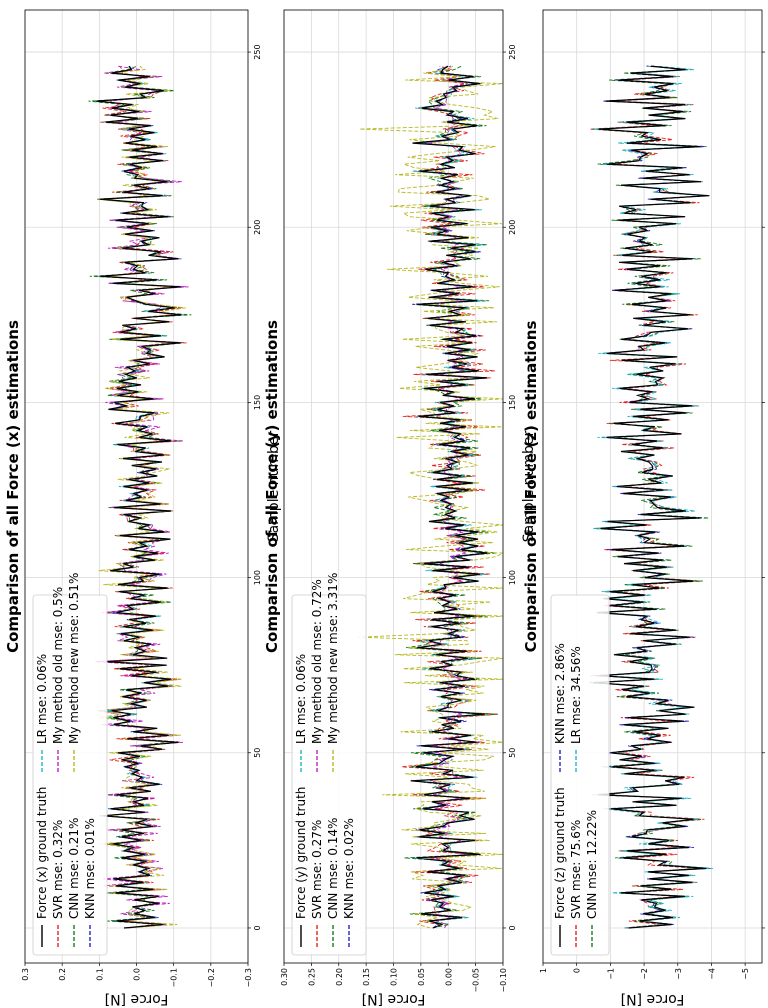 Image resolution: width=768 pixels, height=1008 pixels. Describe the element at coordinates (317, 869) in the screenshot. I see `legend-entry: SVR mse: 0.27%` at that location.